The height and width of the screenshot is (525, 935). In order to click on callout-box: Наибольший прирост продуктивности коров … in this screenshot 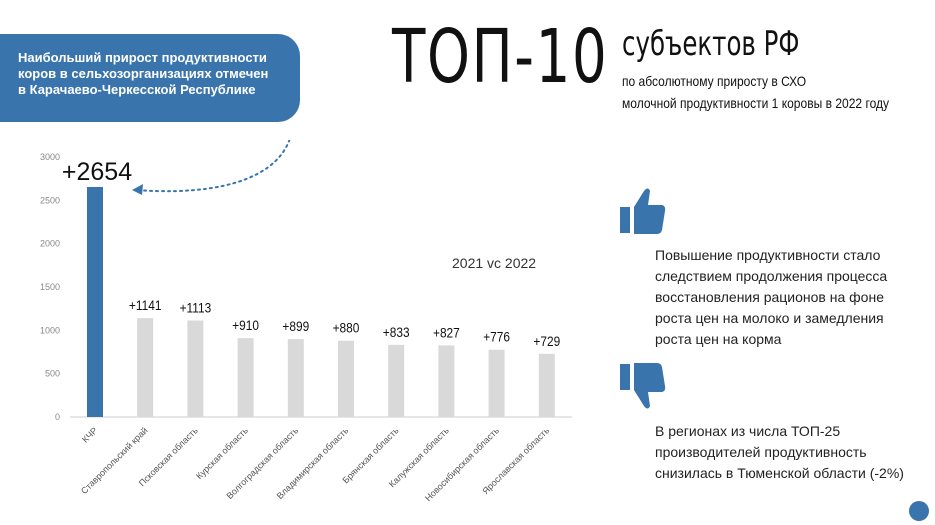, I will do `click(150, 78)`.